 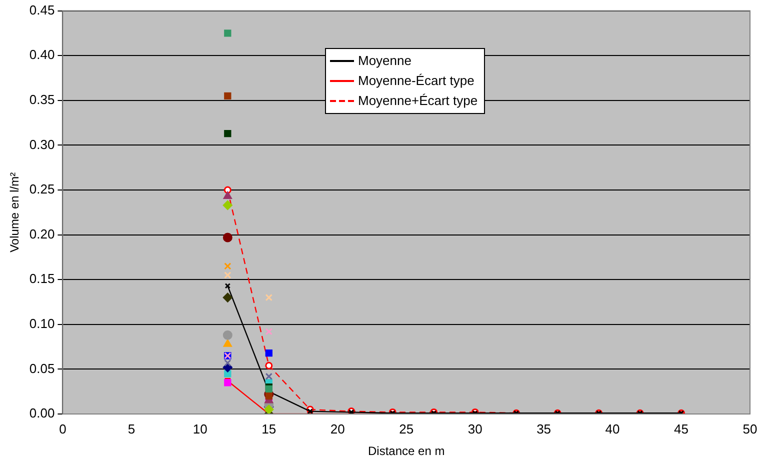 What do you see at coordinates (416, 81) in the screenshot?
I see `legend-label: Moyenne-Écart type` at bounding box center [416, 81].